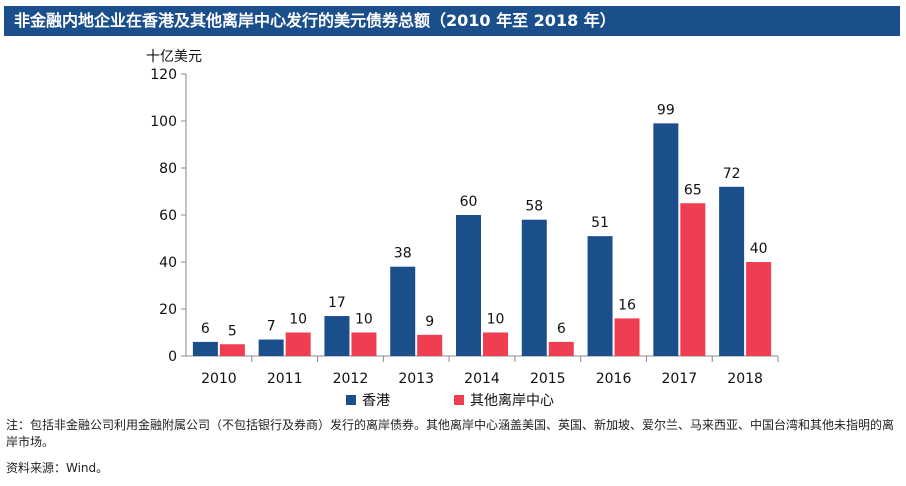 This screenshot has height=486, width=906. What do you see at coordinates (627, 305) in the screenshot?
I see `data-label: 16` at bounding box center [627, 305].